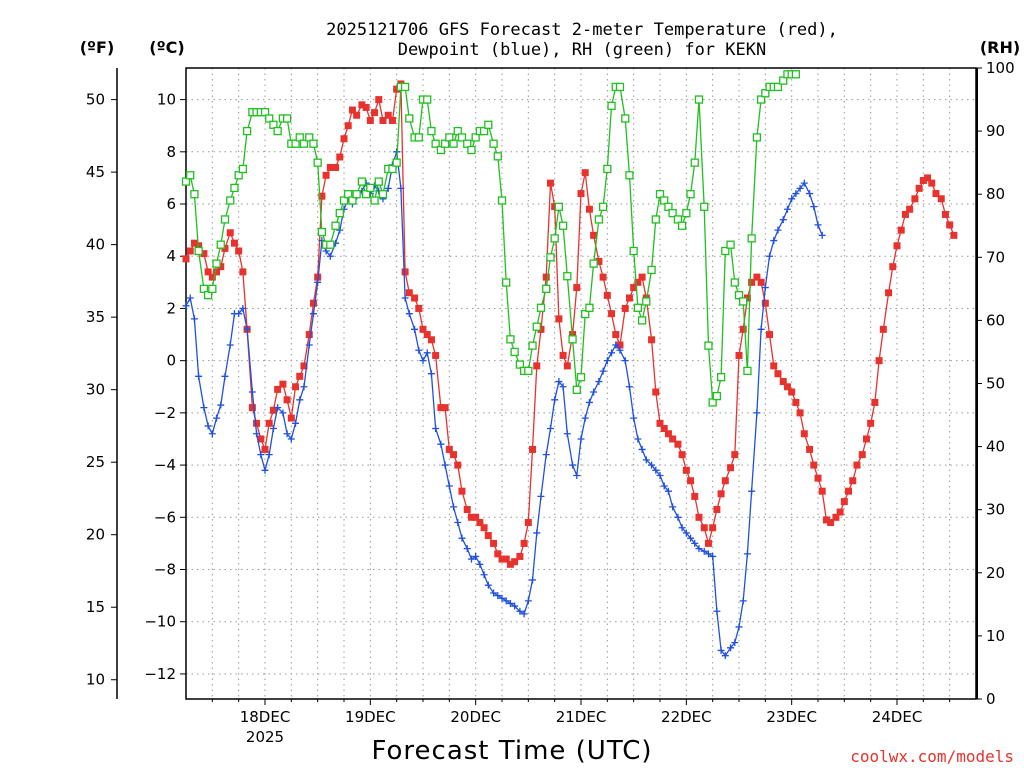 The height and width of the screenshot is (768, 1024). I want to click on chart-title-line-2: Dewpoint (blue), RH (green) for KEKN, so click(582, 50).